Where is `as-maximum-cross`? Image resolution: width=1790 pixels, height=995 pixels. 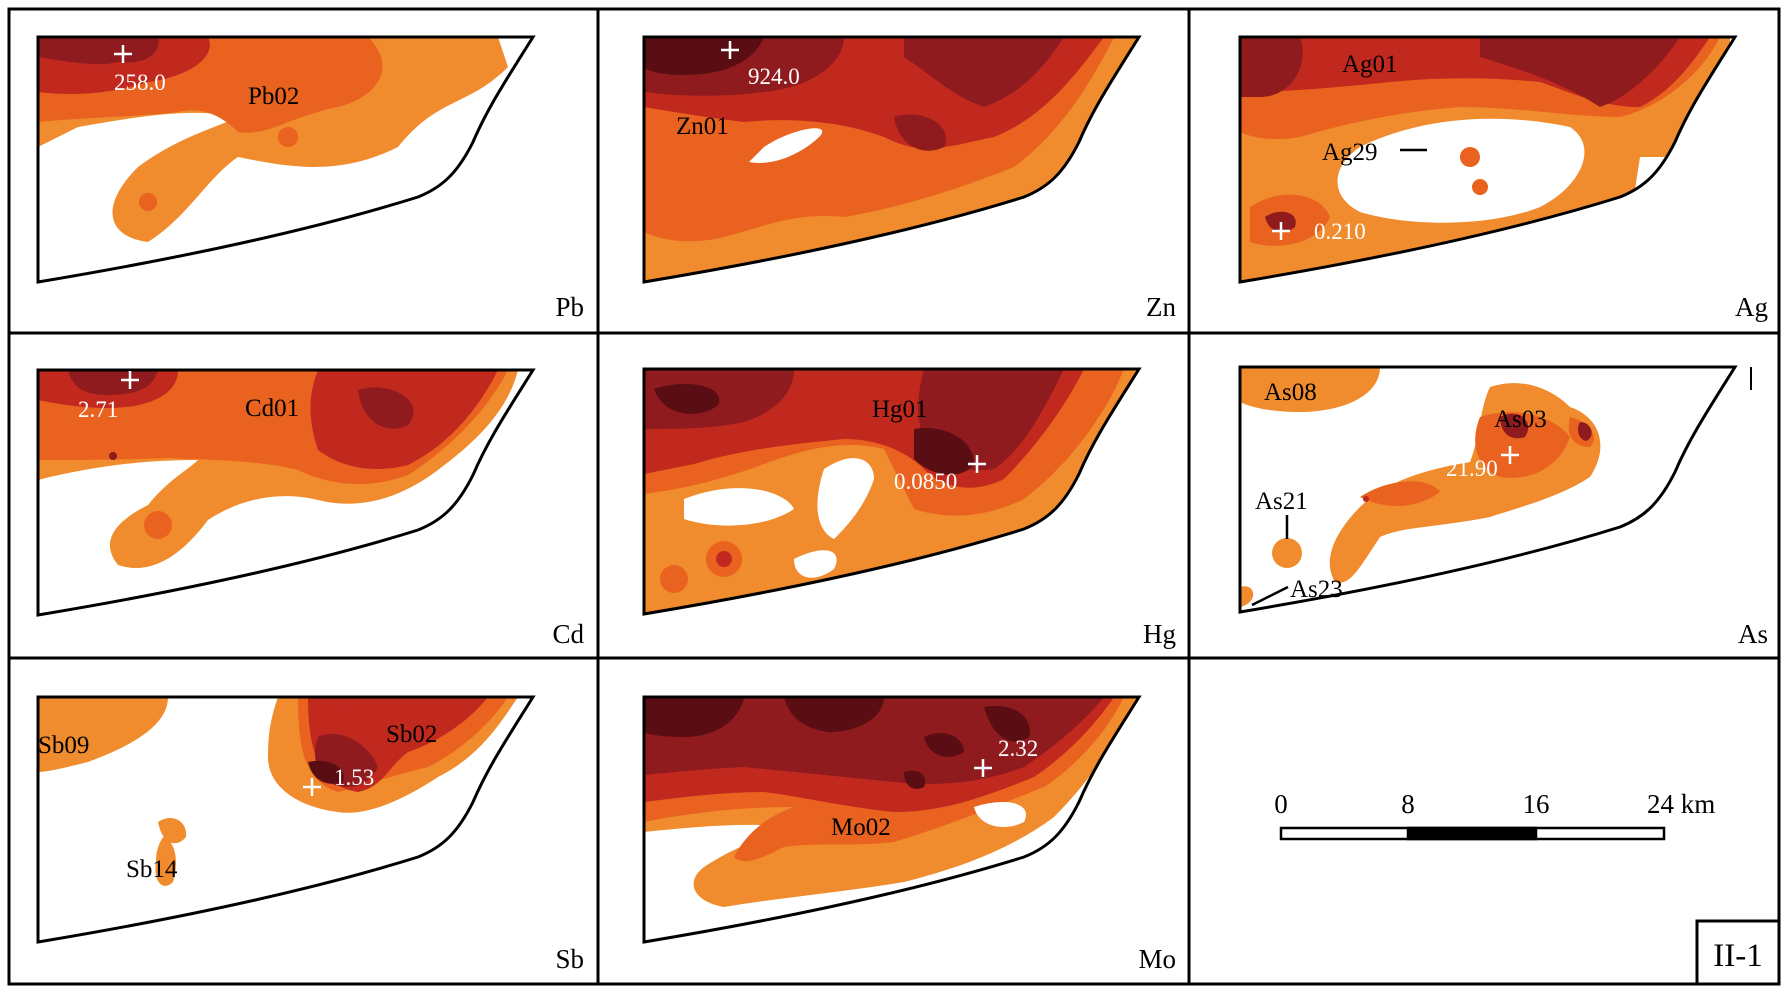 as-maximum-cross is located at coordinates (1510, 455).